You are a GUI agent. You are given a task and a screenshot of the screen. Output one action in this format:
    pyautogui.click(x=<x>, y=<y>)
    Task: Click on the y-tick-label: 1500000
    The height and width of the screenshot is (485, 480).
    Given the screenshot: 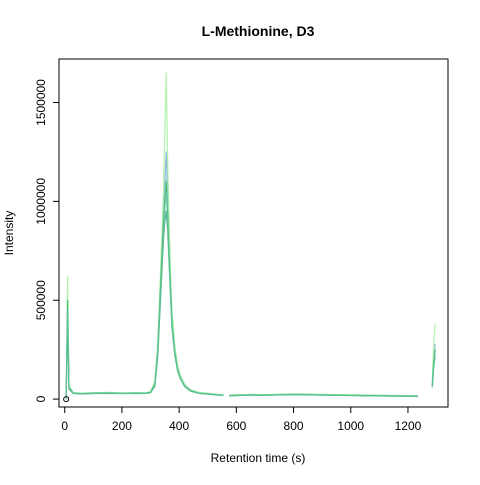 What is the action you would take?
    pyautogui.click(x=41, y=102)
    